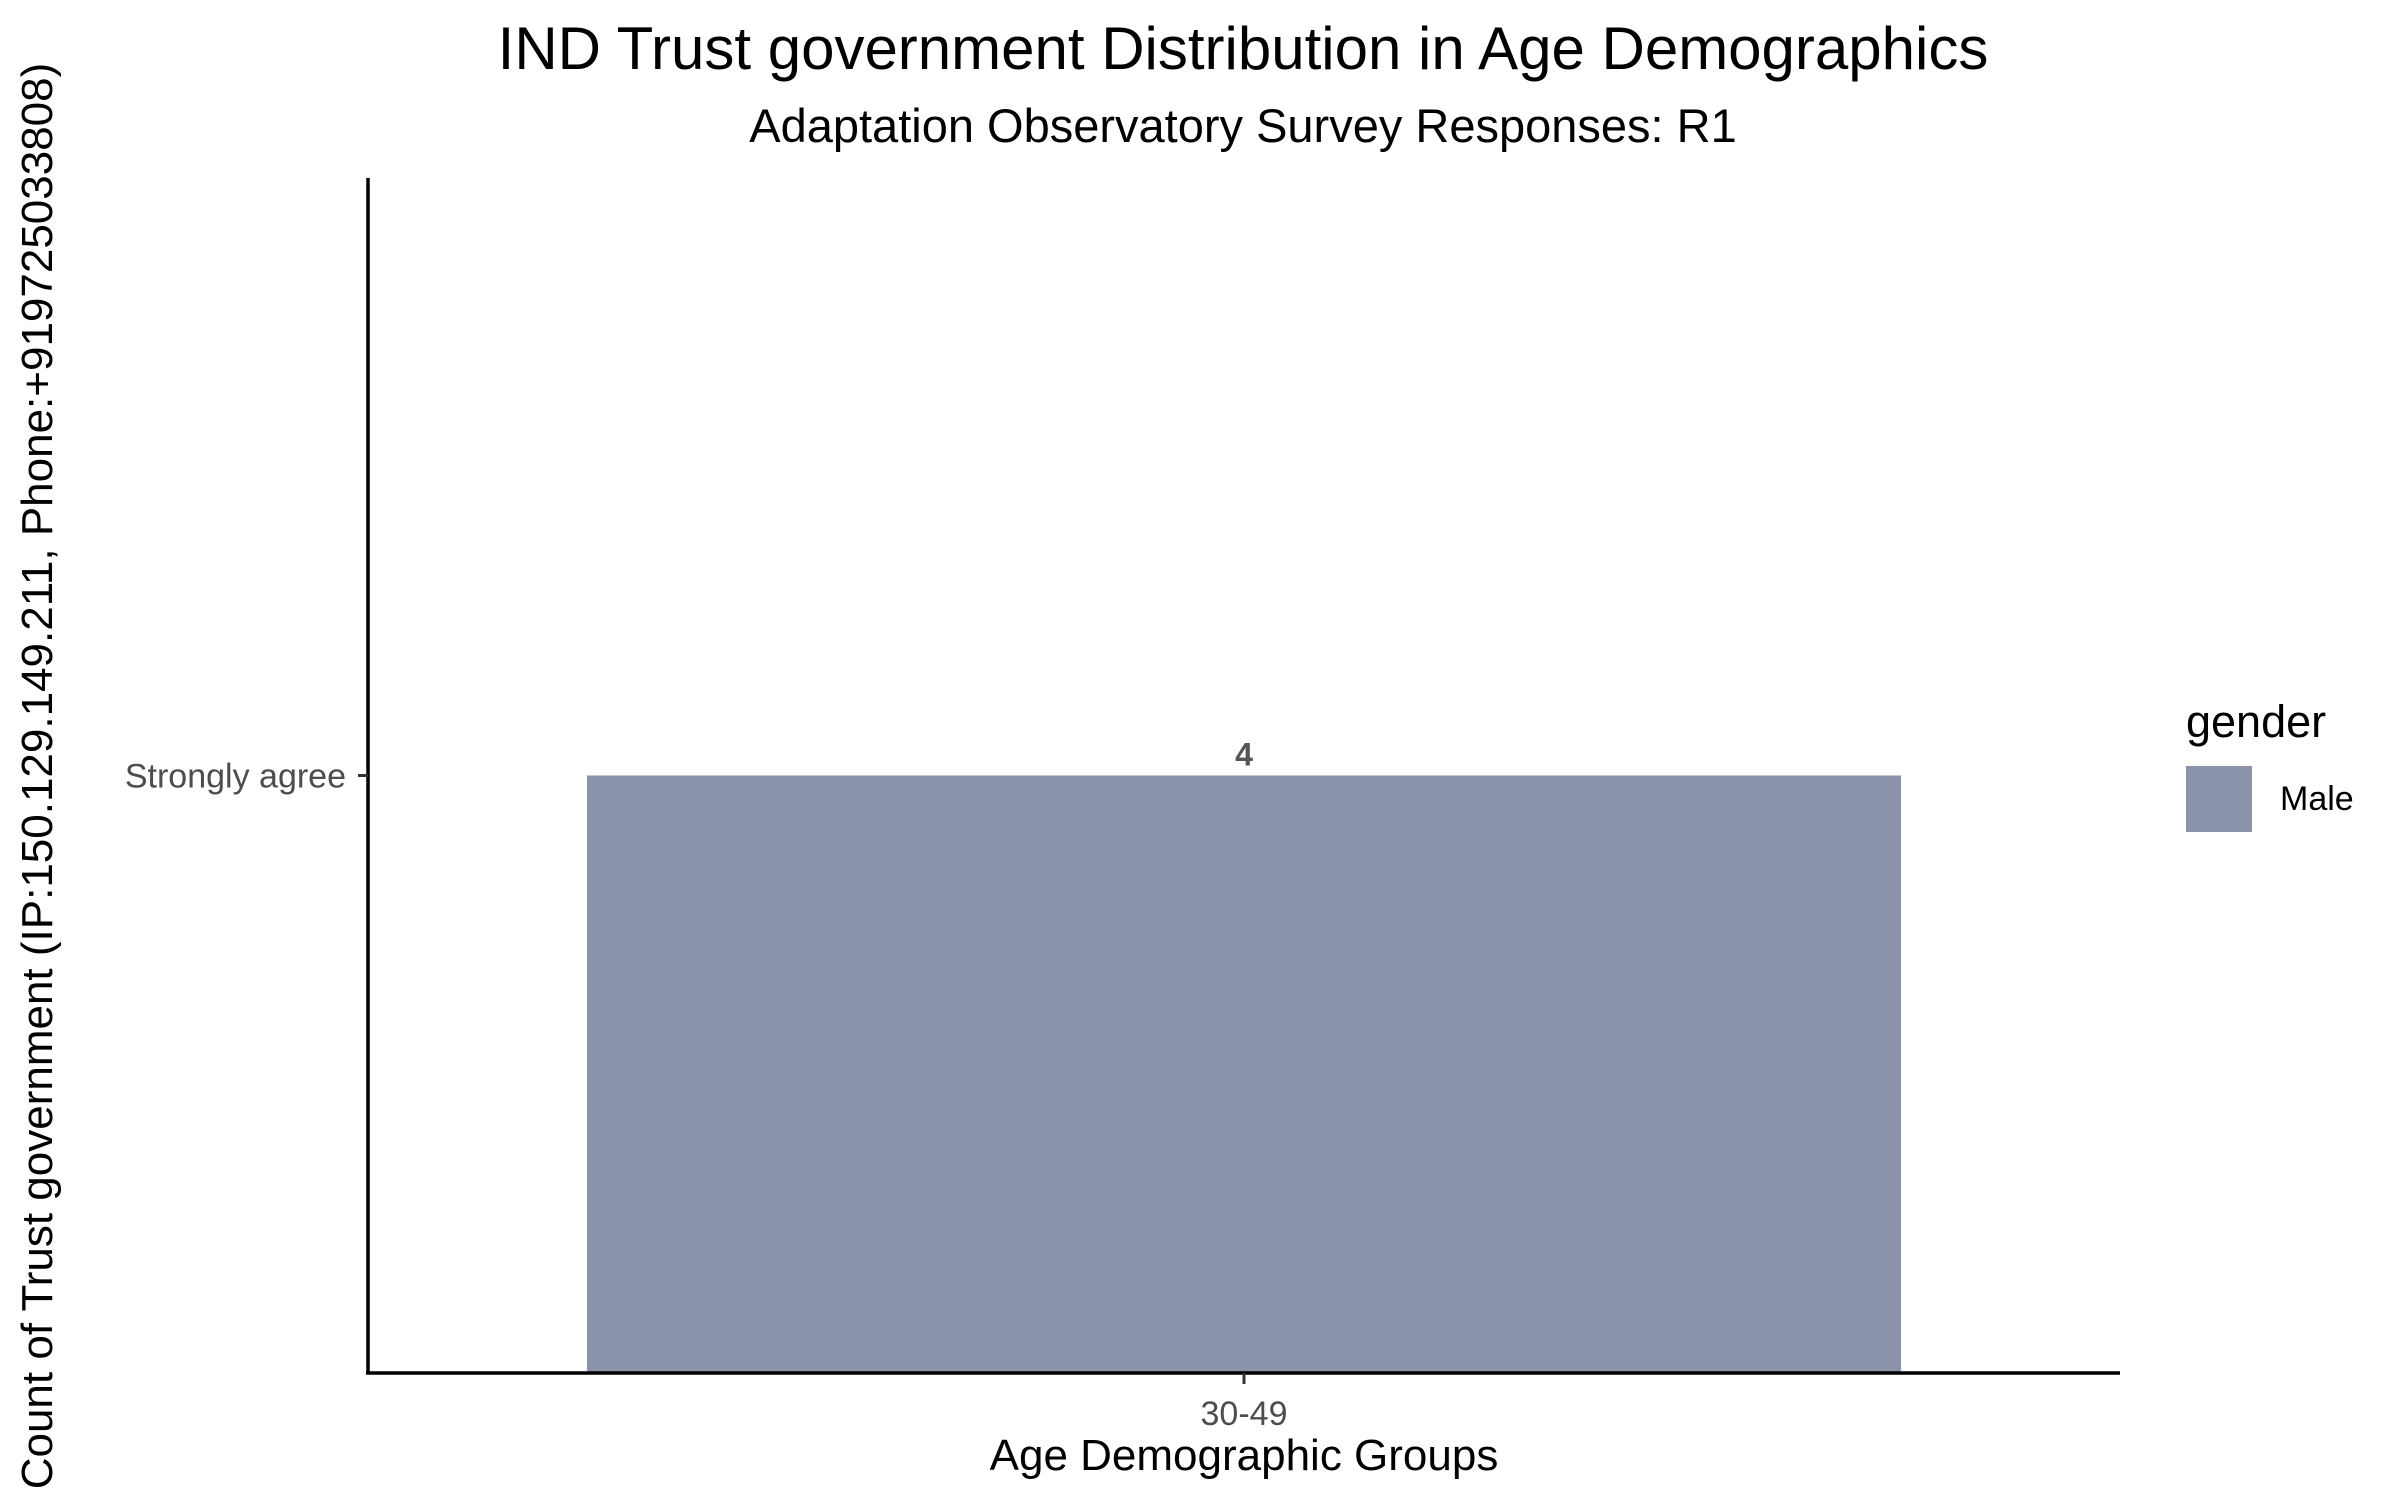 This screenshot has width=2400, height=1500. Describe the element at coordinates (2270, 764) in the screenshot. I see `legend: gender Male` at that location.